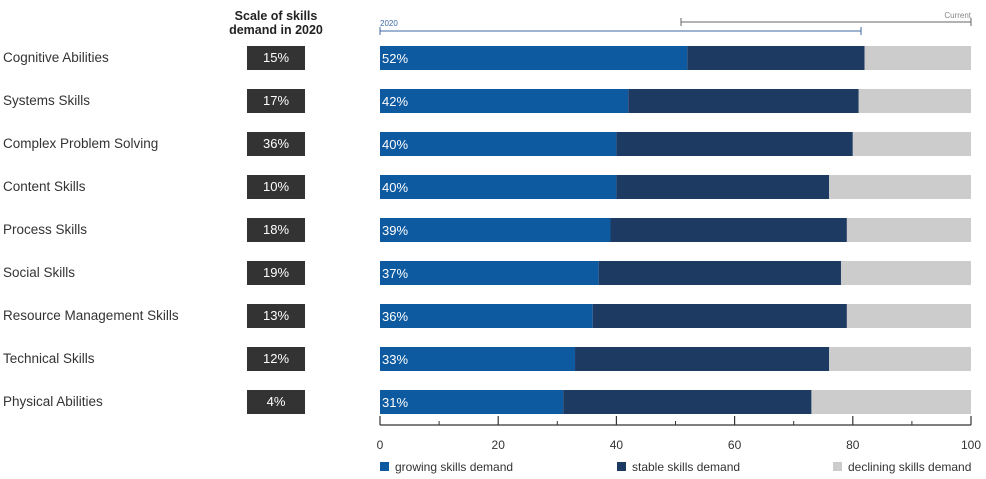 The image size is (986, 479). What do you see at coordinates (686, 467) in the screenshot?
I see `legend-label: stable skills demand` at bounding box center [686, 467].